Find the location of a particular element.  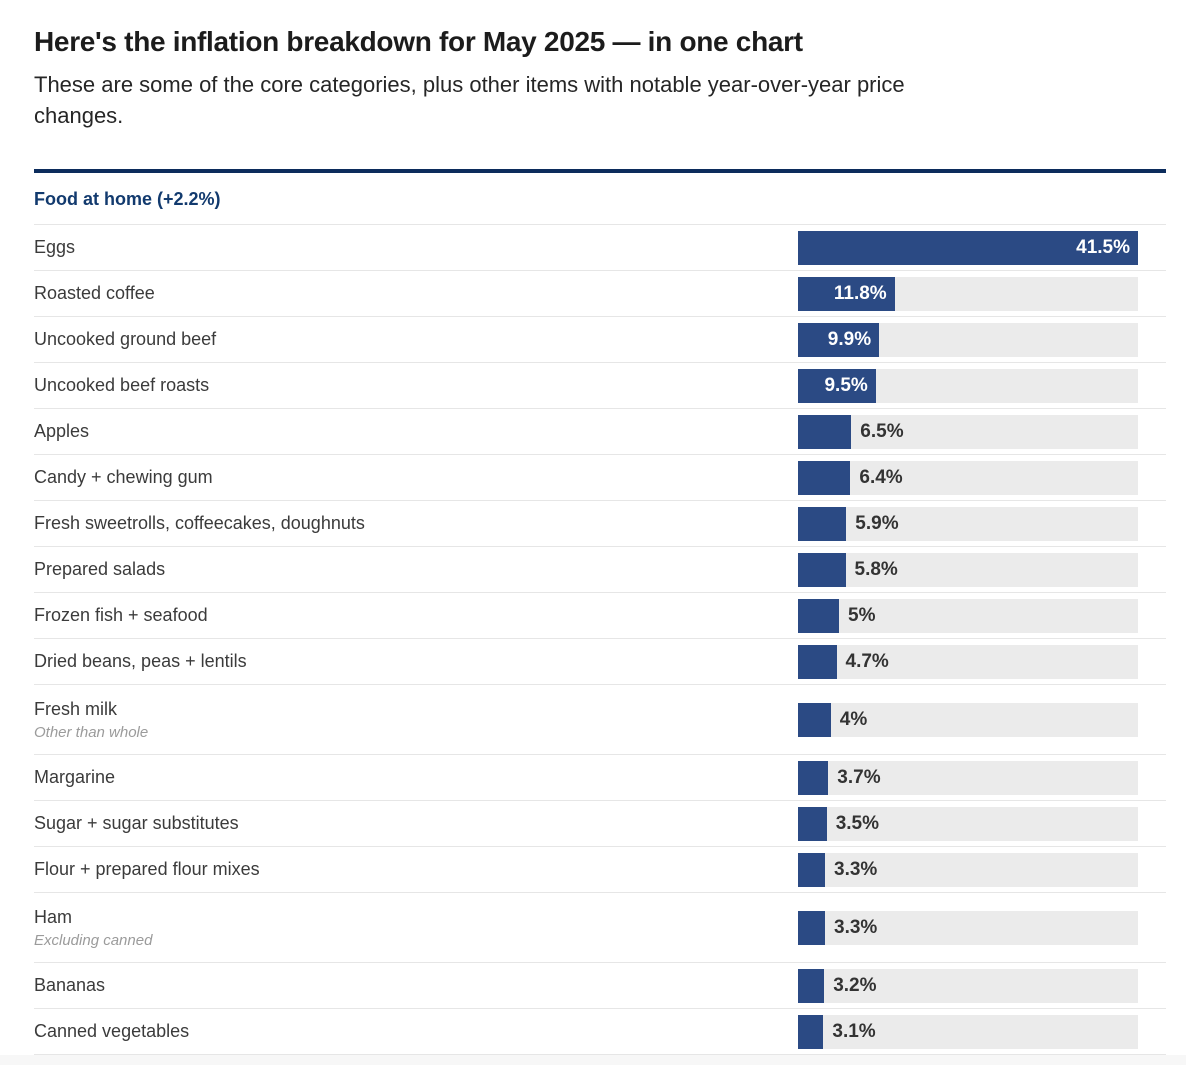

row-label-wrap: Dried beans, peas + lentils is located at coordinates (416, 661).